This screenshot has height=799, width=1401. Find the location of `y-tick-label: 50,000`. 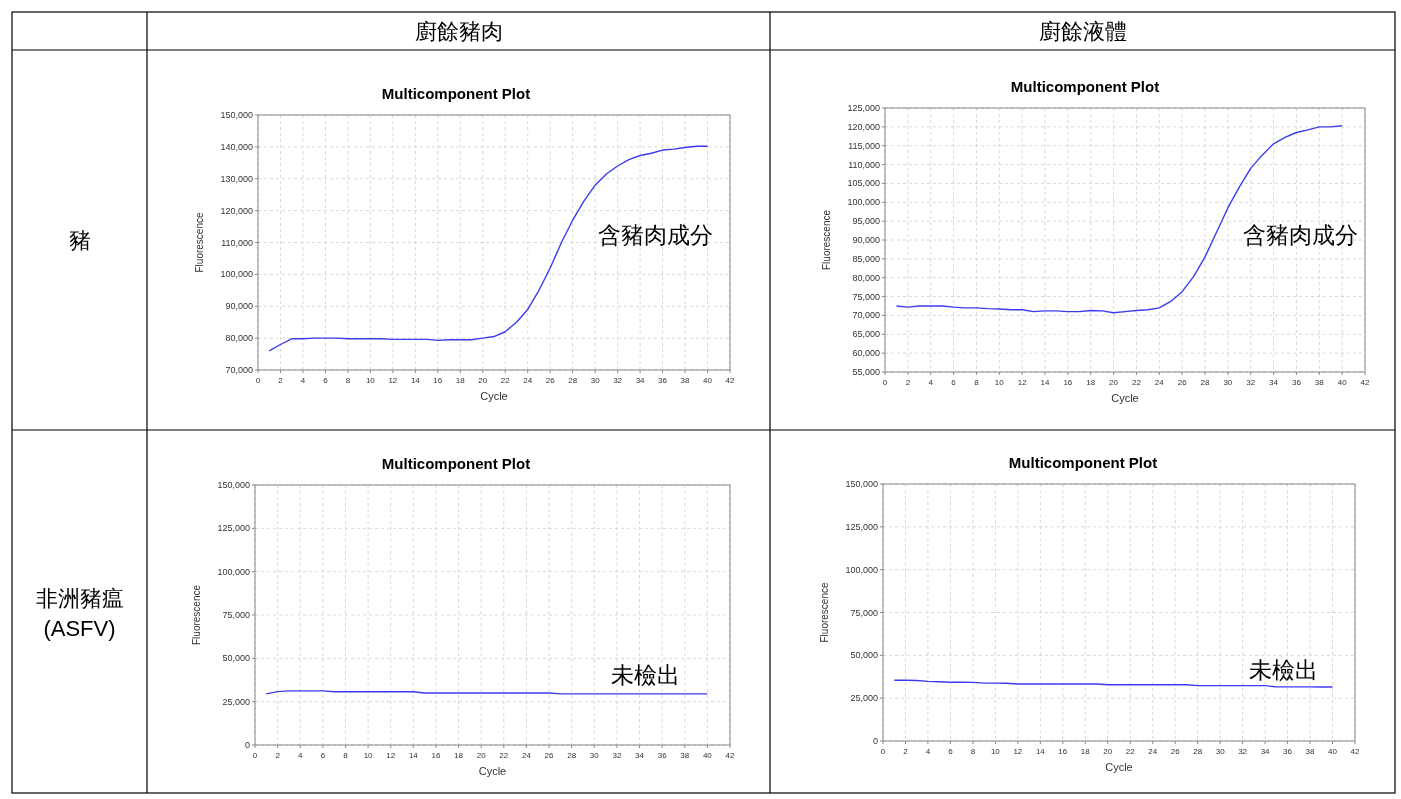

y-tick-label: 50,000 is located at coordinates (236, 658).